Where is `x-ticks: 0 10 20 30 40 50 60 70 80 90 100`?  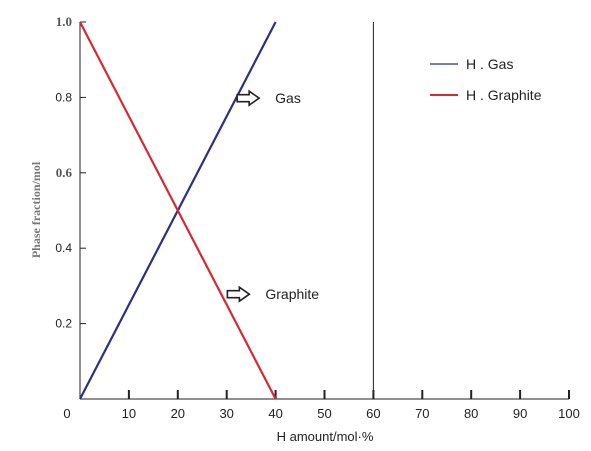 x-ticks: 0 10 20 30 40 50 60 70 80 90 100 is located at coordinates (321, 405).